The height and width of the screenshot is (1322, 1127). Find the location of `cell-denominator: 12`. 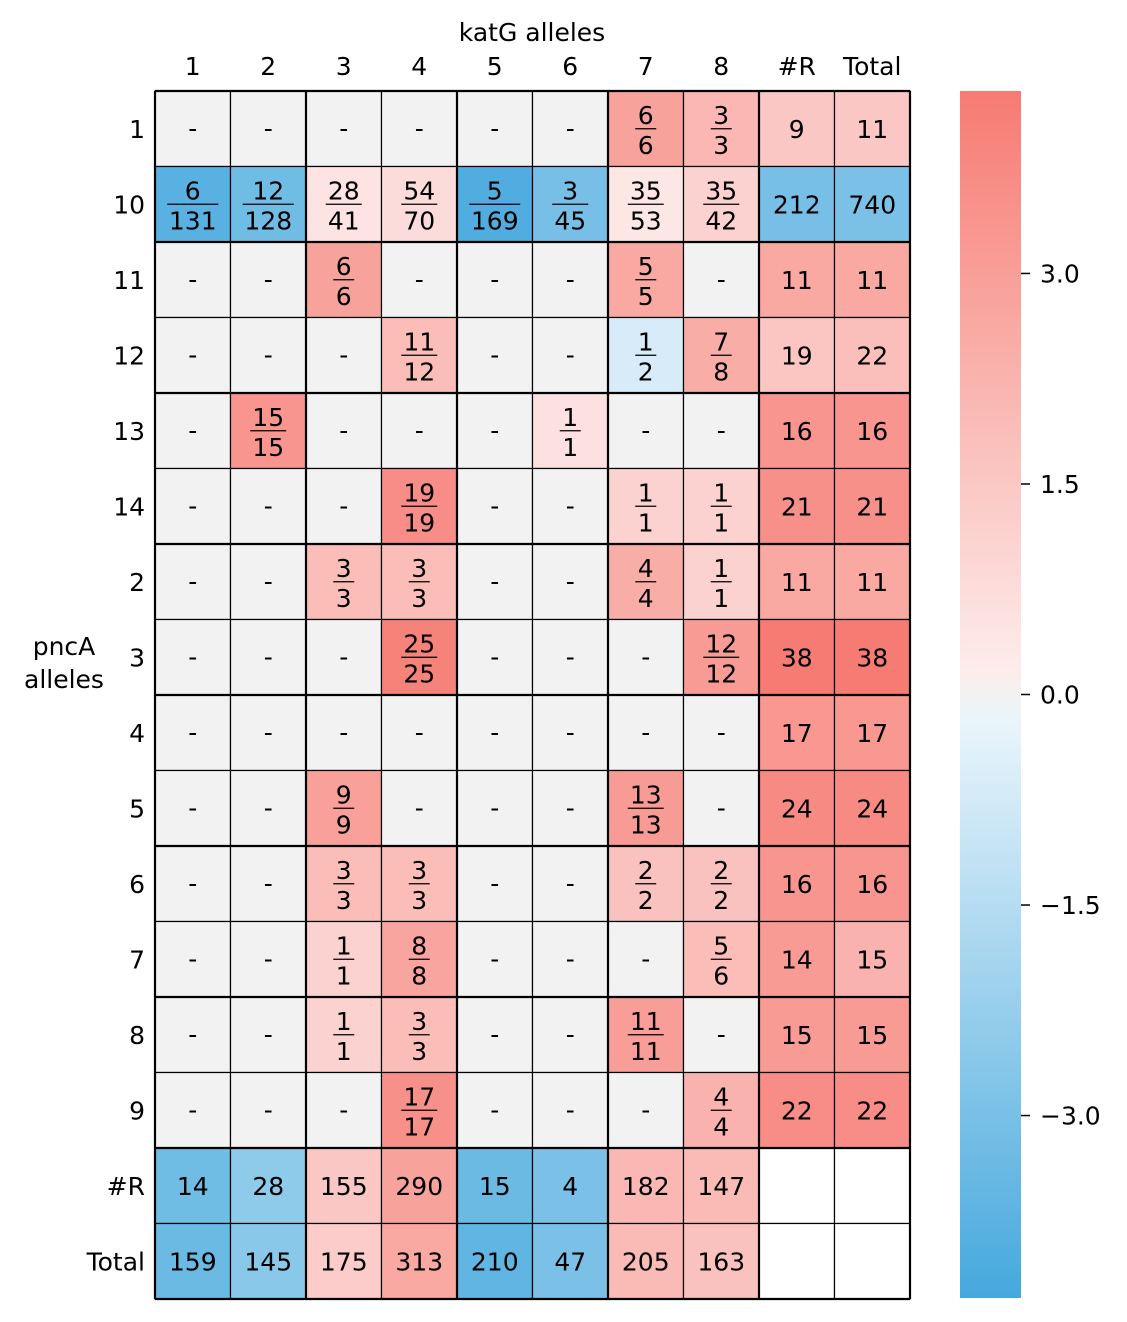

cell-denominator: 12 is located at coordinates (419, 371).